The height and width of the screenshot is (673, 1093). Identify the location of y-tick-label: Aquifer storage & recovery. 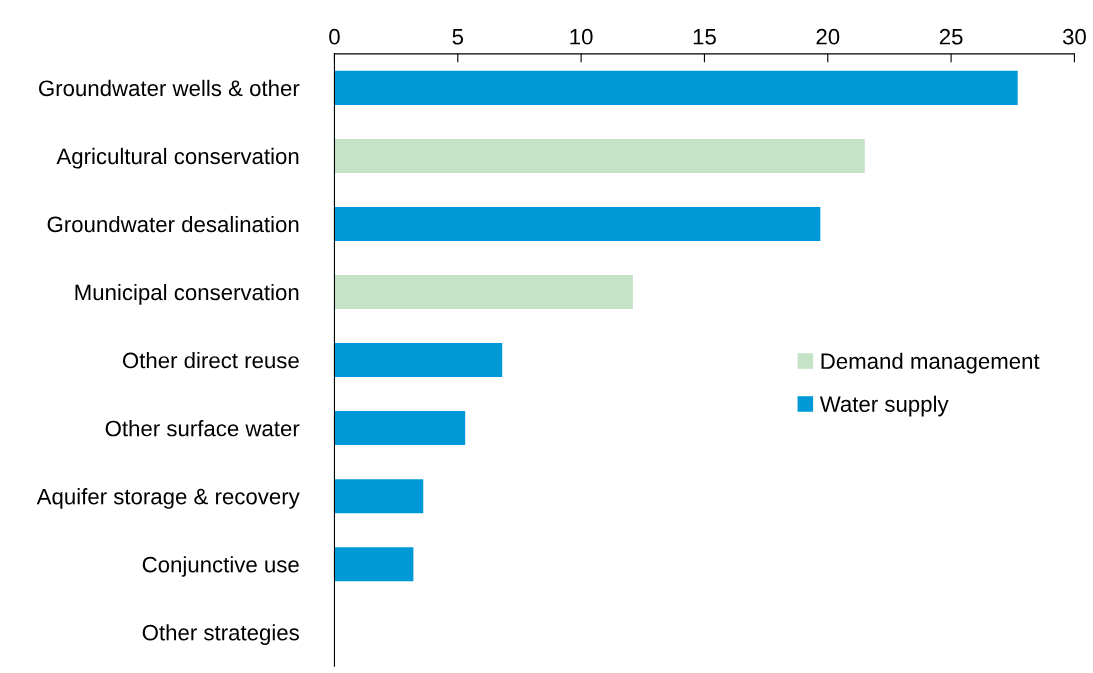
(168, 498).